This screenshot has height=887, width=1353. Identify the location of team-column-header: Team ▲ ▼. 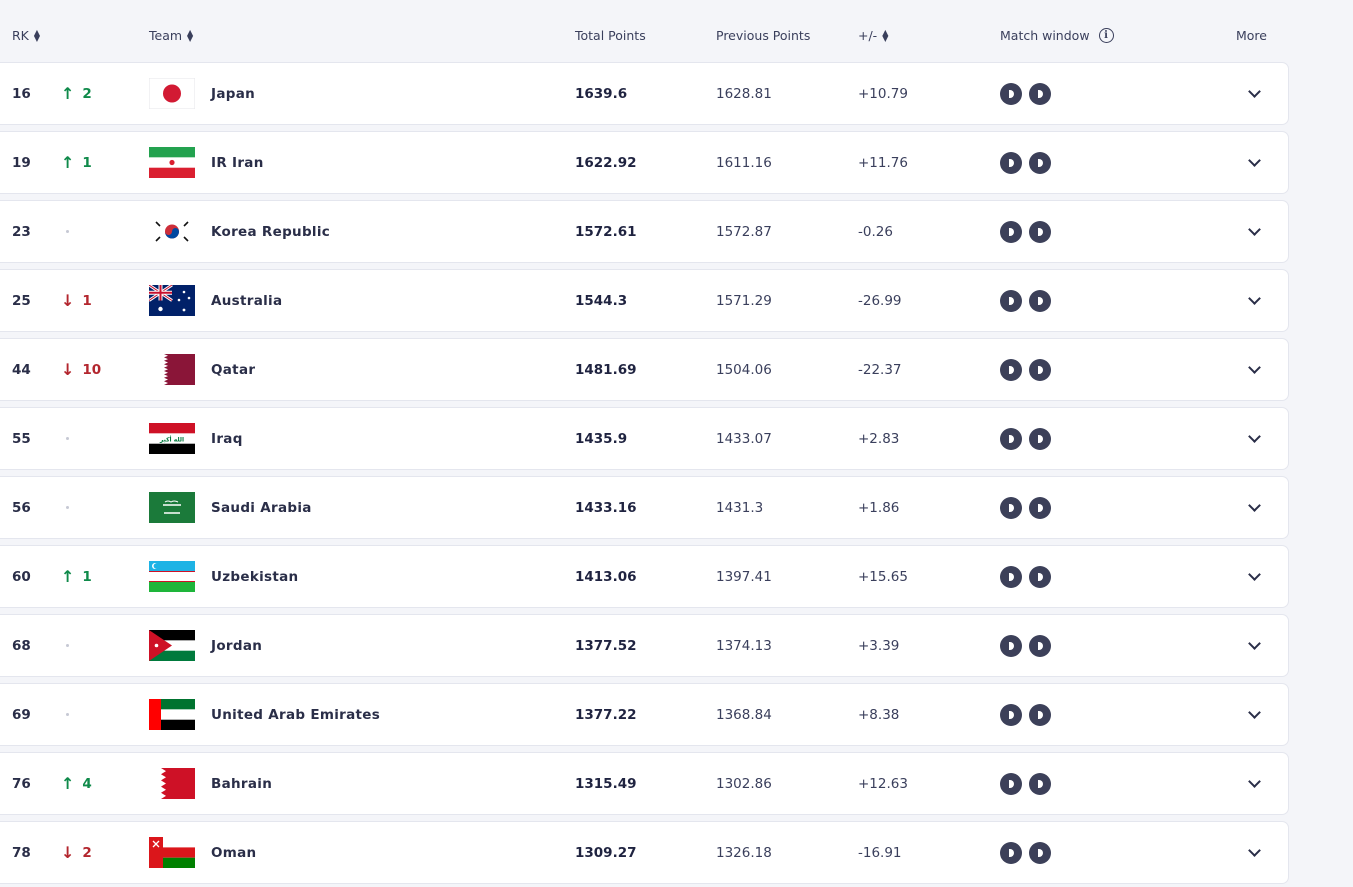
(171, 35).